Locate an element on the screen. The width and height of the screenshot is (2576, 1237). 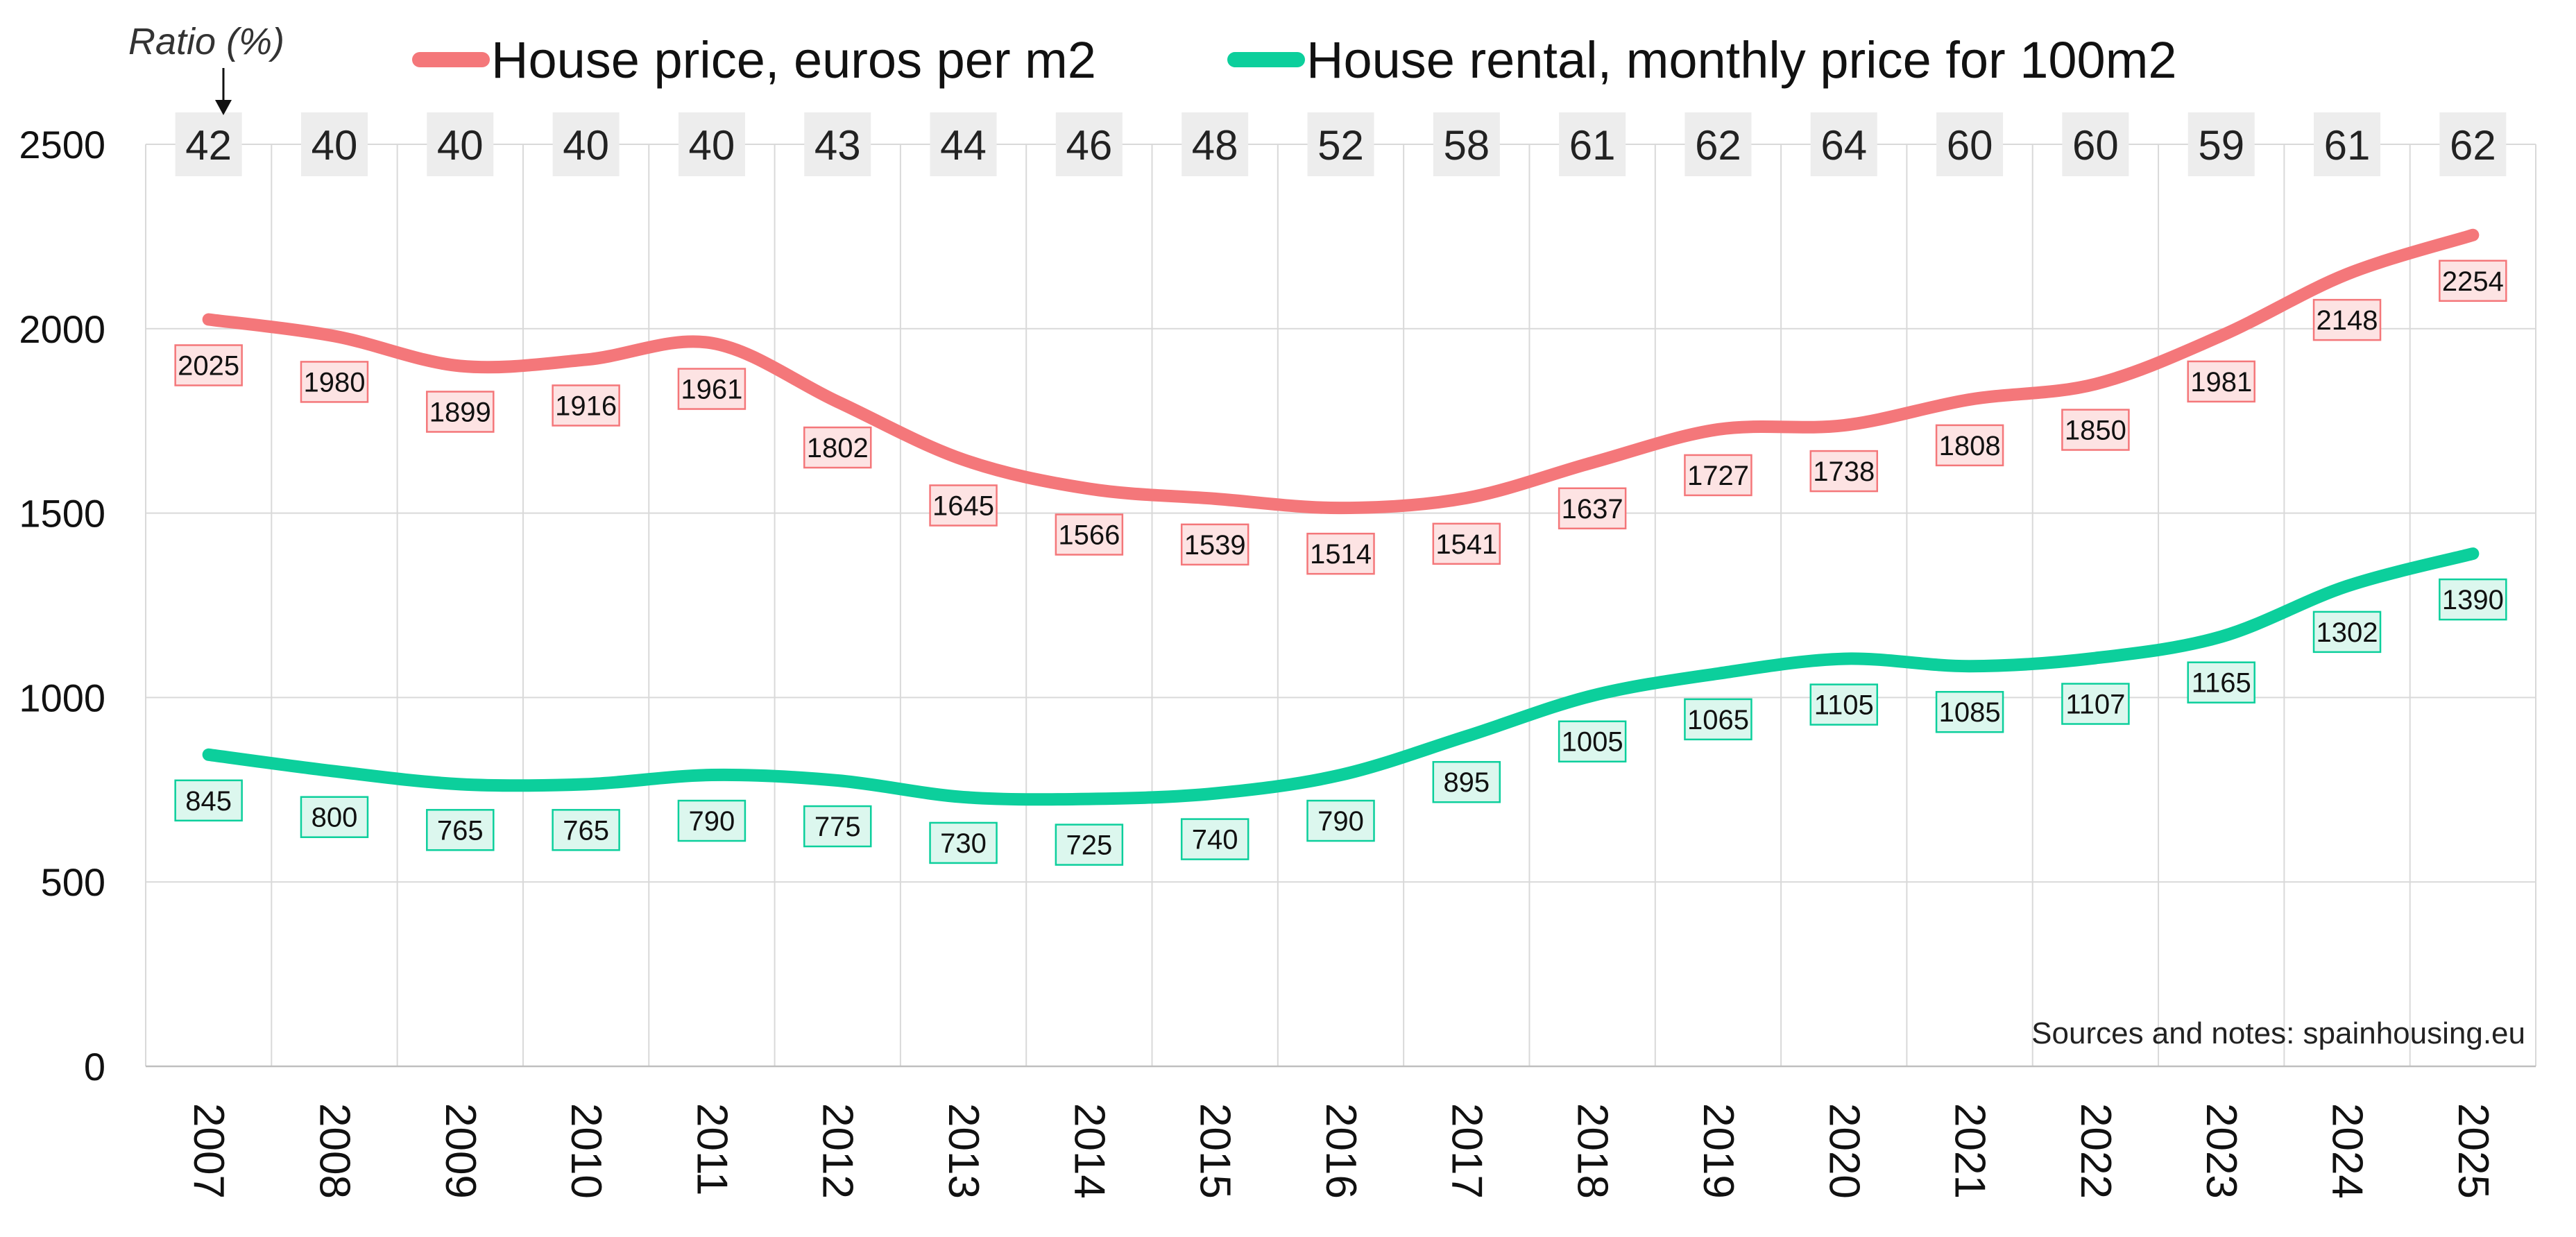
data-label: 1541 is located at coordinates (1466, 544).